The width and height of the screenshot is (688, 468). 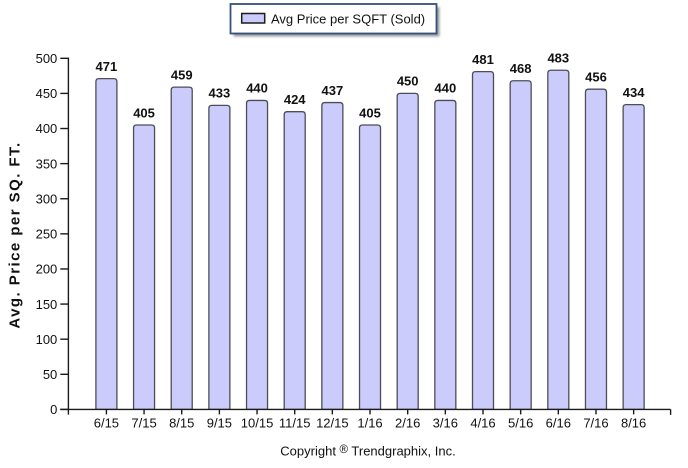 What do you see at coordinates (47, 128) in the screenshot?
I see `svg-text: 400` at bounding box center [47, 128].